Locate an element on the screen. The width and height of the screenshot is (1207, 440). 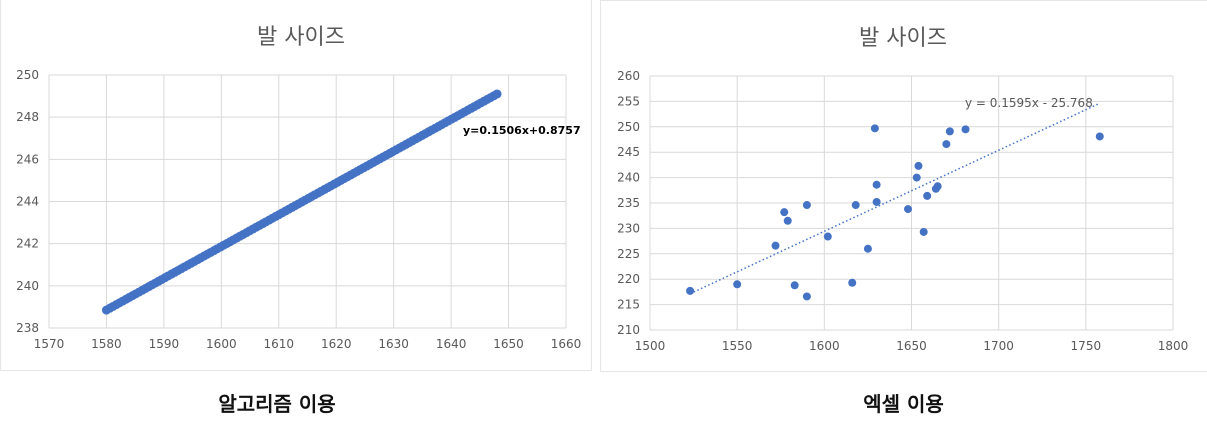
x-tick-label: 1620 is located at coordinates (336, 344).